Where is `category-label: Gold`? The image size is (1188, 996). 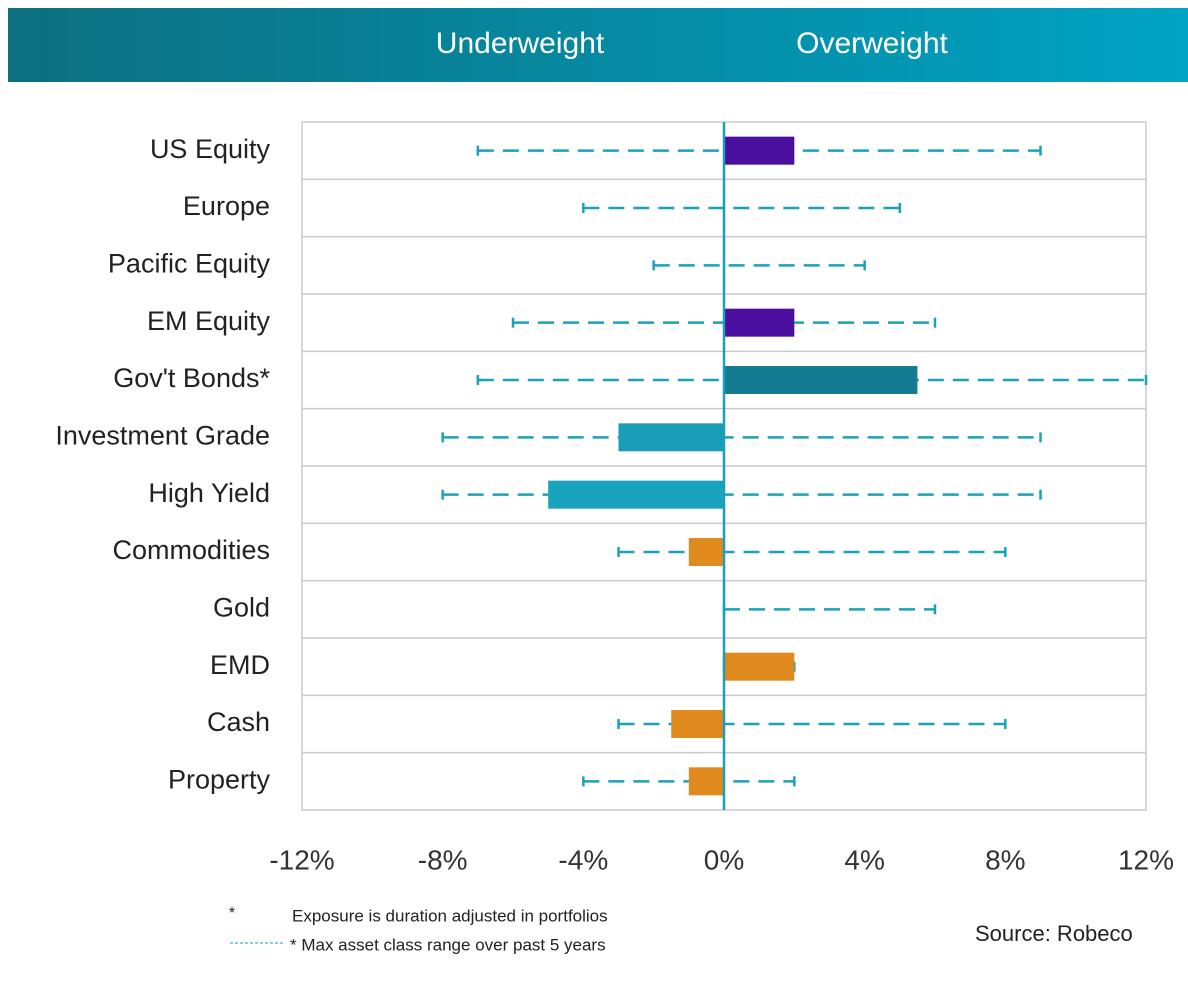
category-label: Gold is located at coordinates (241, 607).